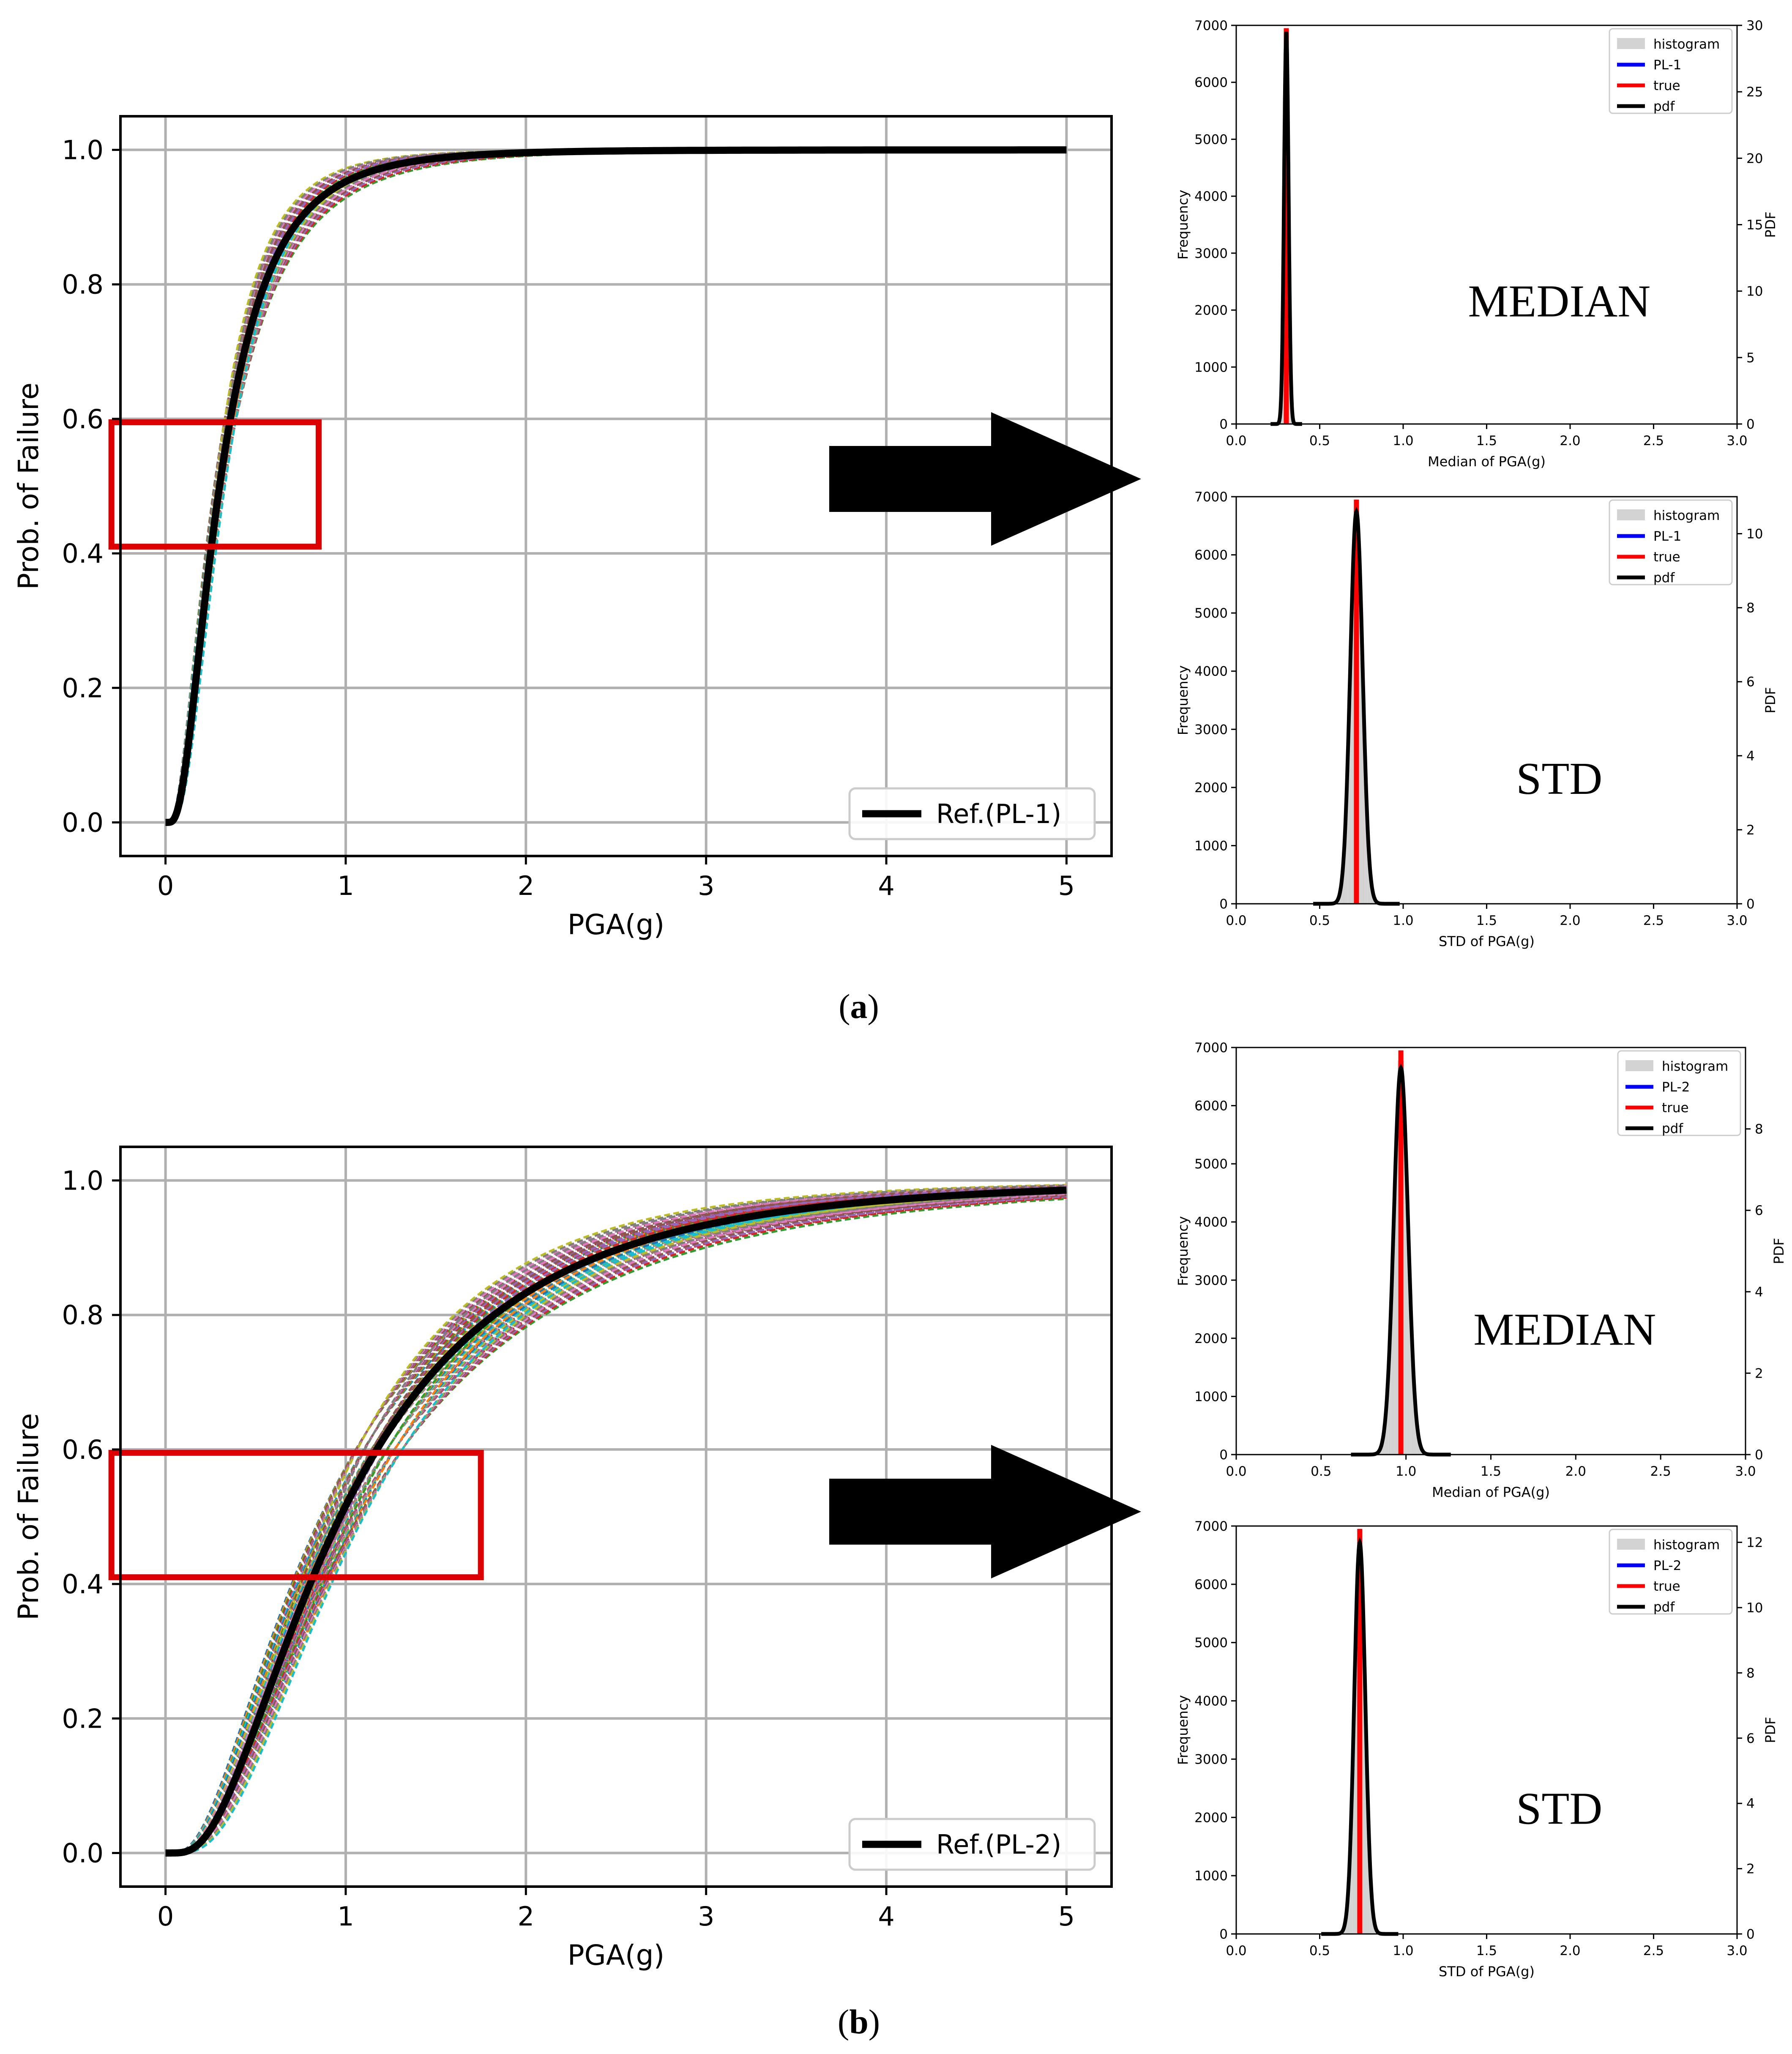  Describe the element at coordinates (1211, 613) in the screenshot. I see `y-tick-label-5: 5000` at that location.